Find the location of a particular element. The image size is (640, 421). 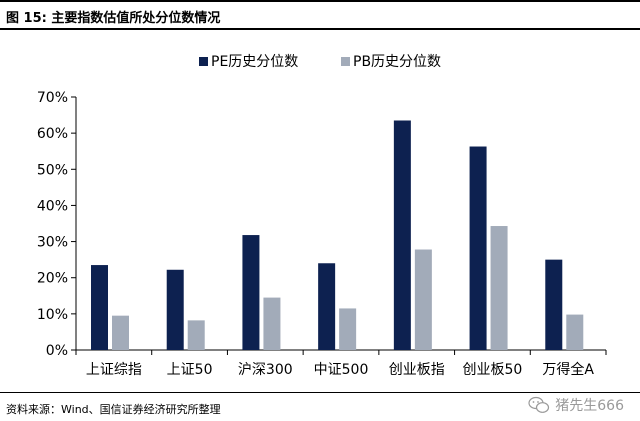

x-tick-label: 沪深300 is located at coordinates (265, 370).